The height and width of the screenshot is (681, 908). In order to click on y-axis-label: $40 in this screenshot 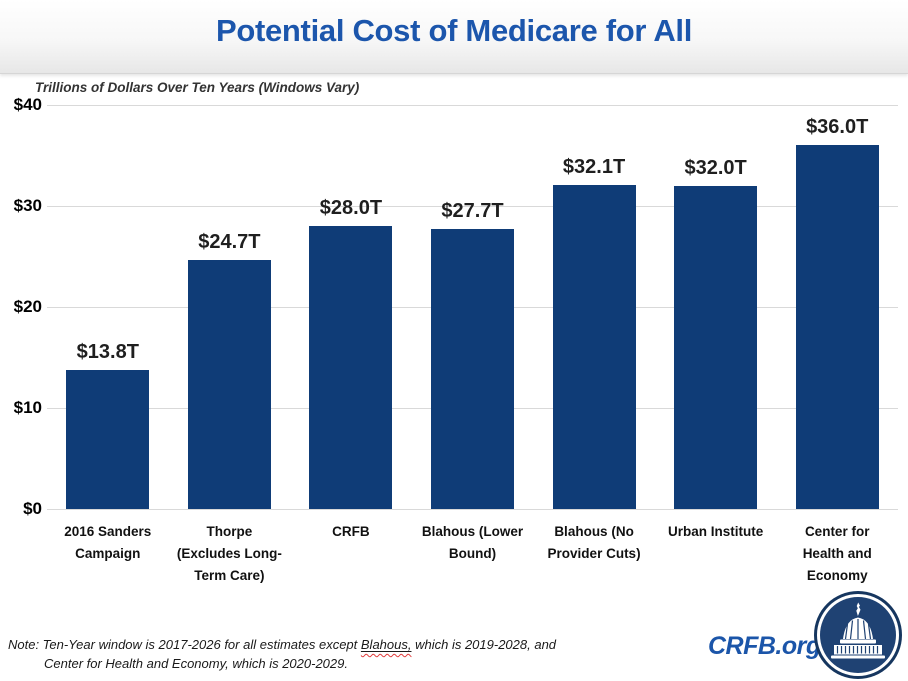, I will do `click(27, 104)`.